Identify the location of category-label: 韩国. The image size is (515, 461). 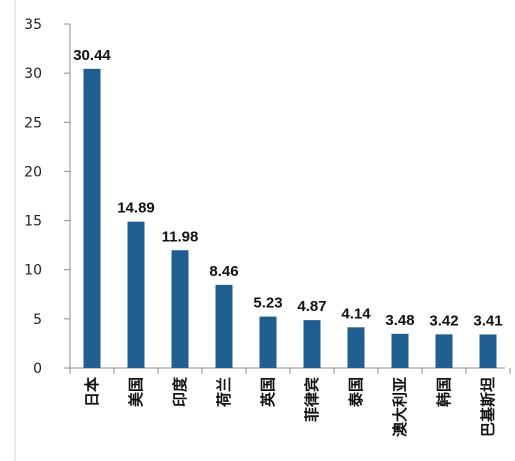
(444, 392).